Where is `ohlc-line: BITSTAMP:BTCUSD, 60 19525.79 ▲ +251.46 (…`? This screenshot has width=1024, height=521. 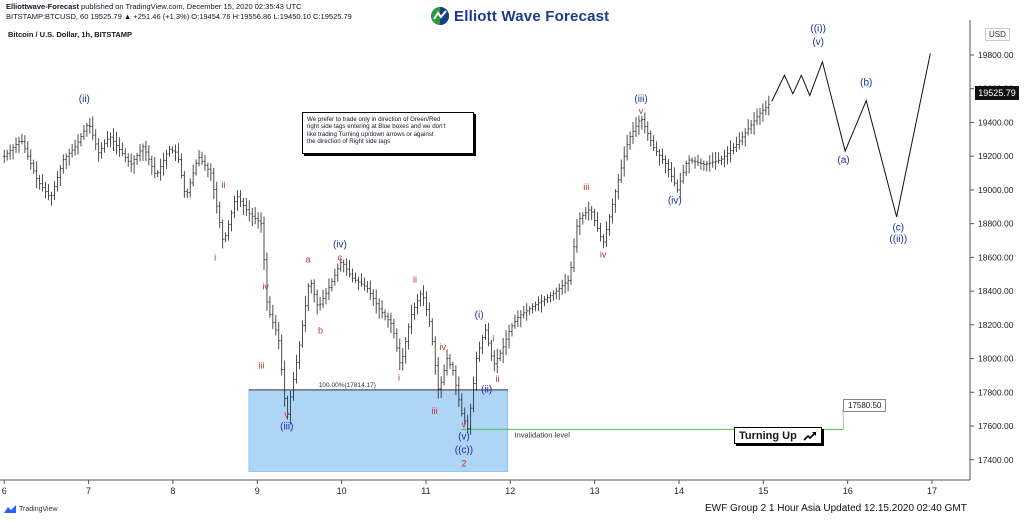 ohlc-line: BITSTAMP:BTCUSD, 60 19525.79 ▲ +251.46 (… is located at coordinates (179, 16).